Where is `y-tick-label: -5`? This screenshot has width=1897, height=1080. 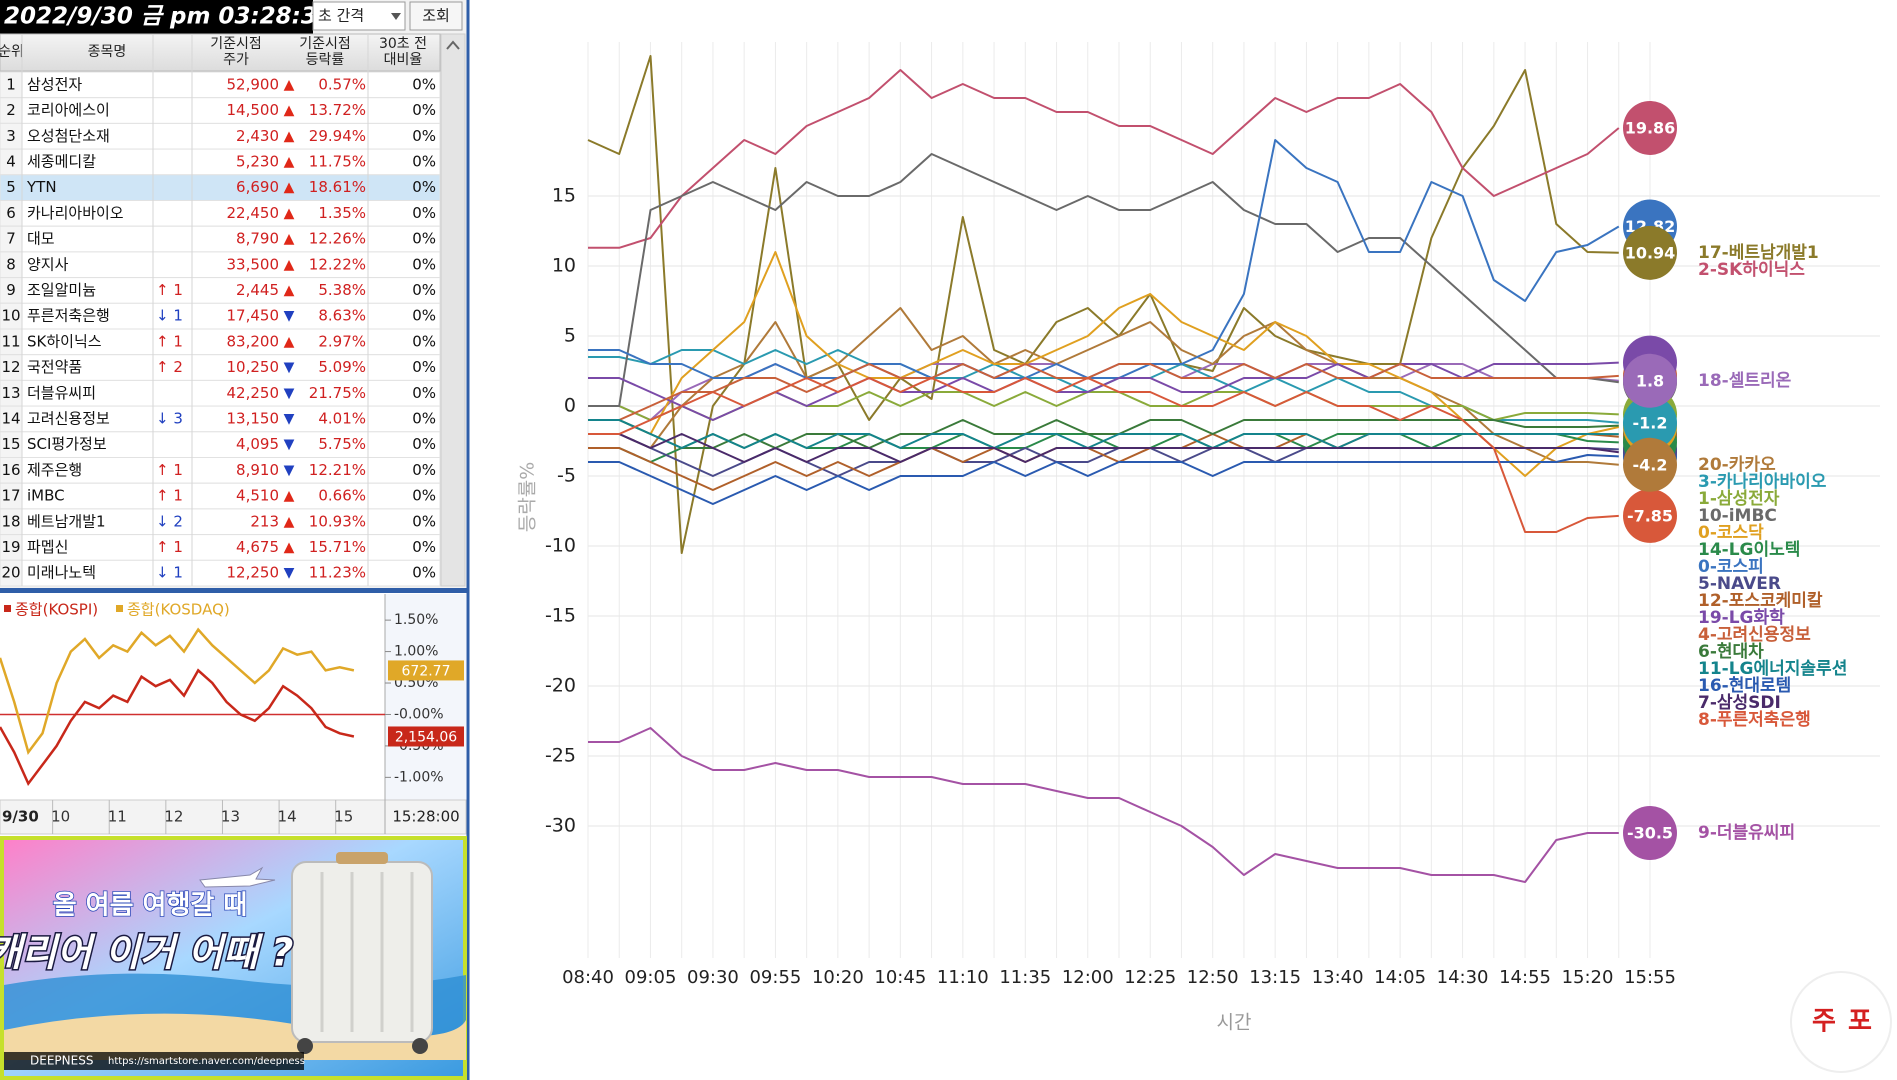
y-tick-label: -5 is located at coordinates (566, 476).